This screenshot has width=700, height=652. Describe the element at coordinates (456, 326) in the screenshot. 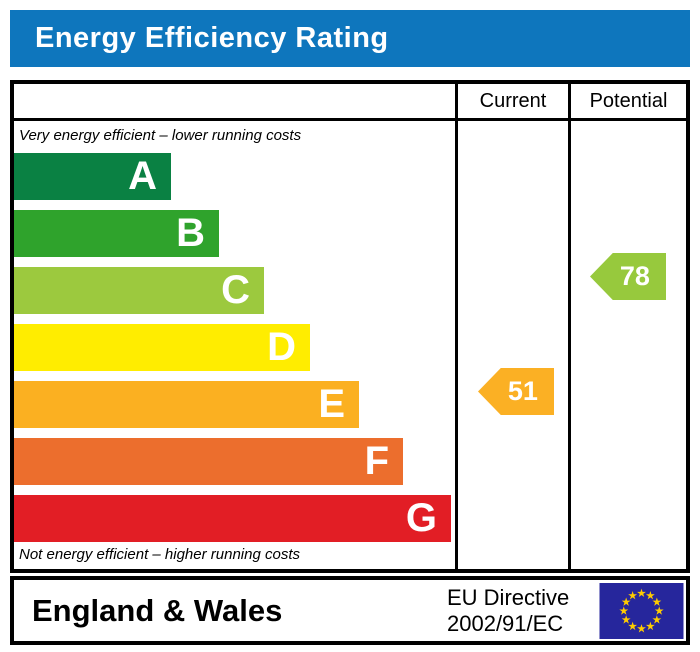

I see `current-column-divider` at that location.